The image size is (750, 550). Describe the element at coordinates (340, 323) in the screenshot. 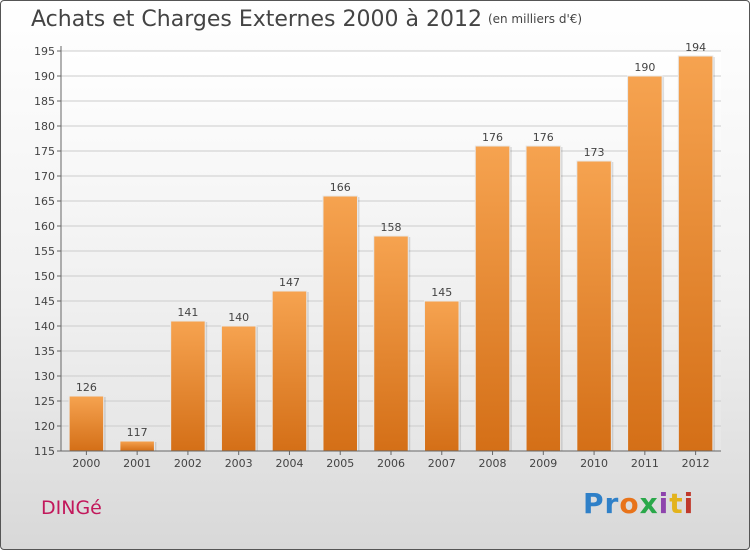

I see `bar-2005` at that location.